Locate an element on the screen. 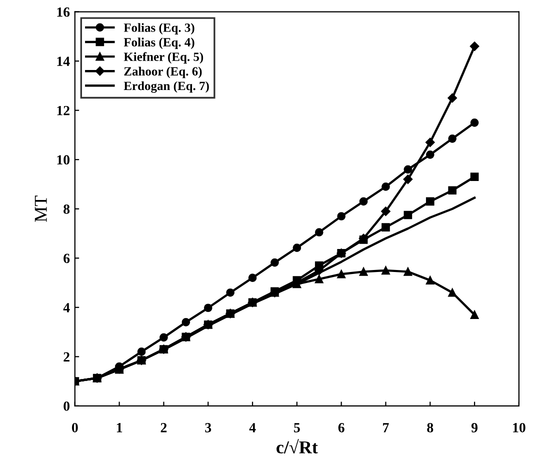 Image resolution: width=535 pixels, height=472 pixels. x-tick-label: 9 is located at coordinates (474, 427).